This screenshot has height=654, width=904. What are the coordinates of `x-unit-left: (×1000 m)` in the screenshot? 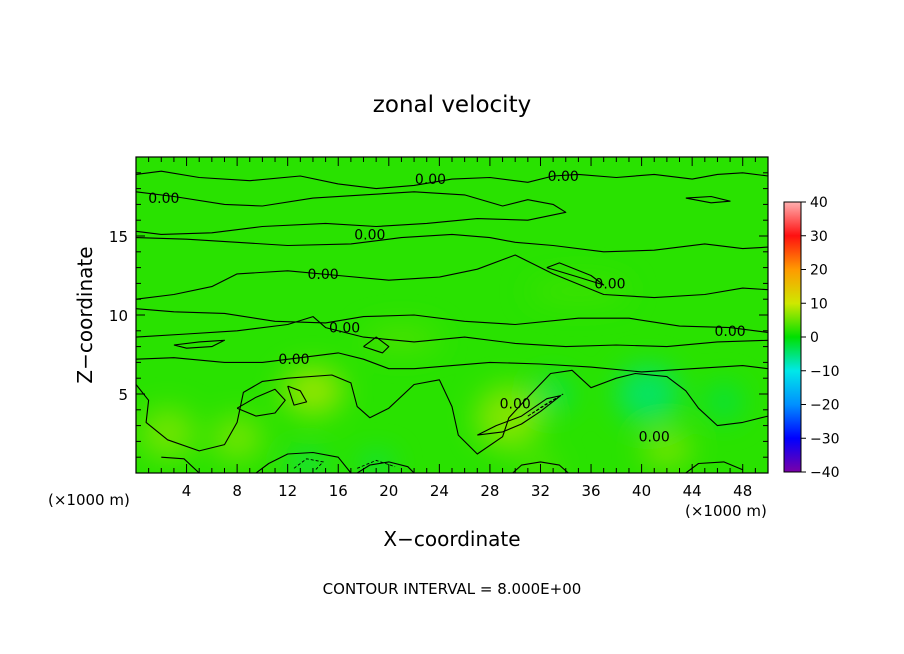 It's located at (89, 500).